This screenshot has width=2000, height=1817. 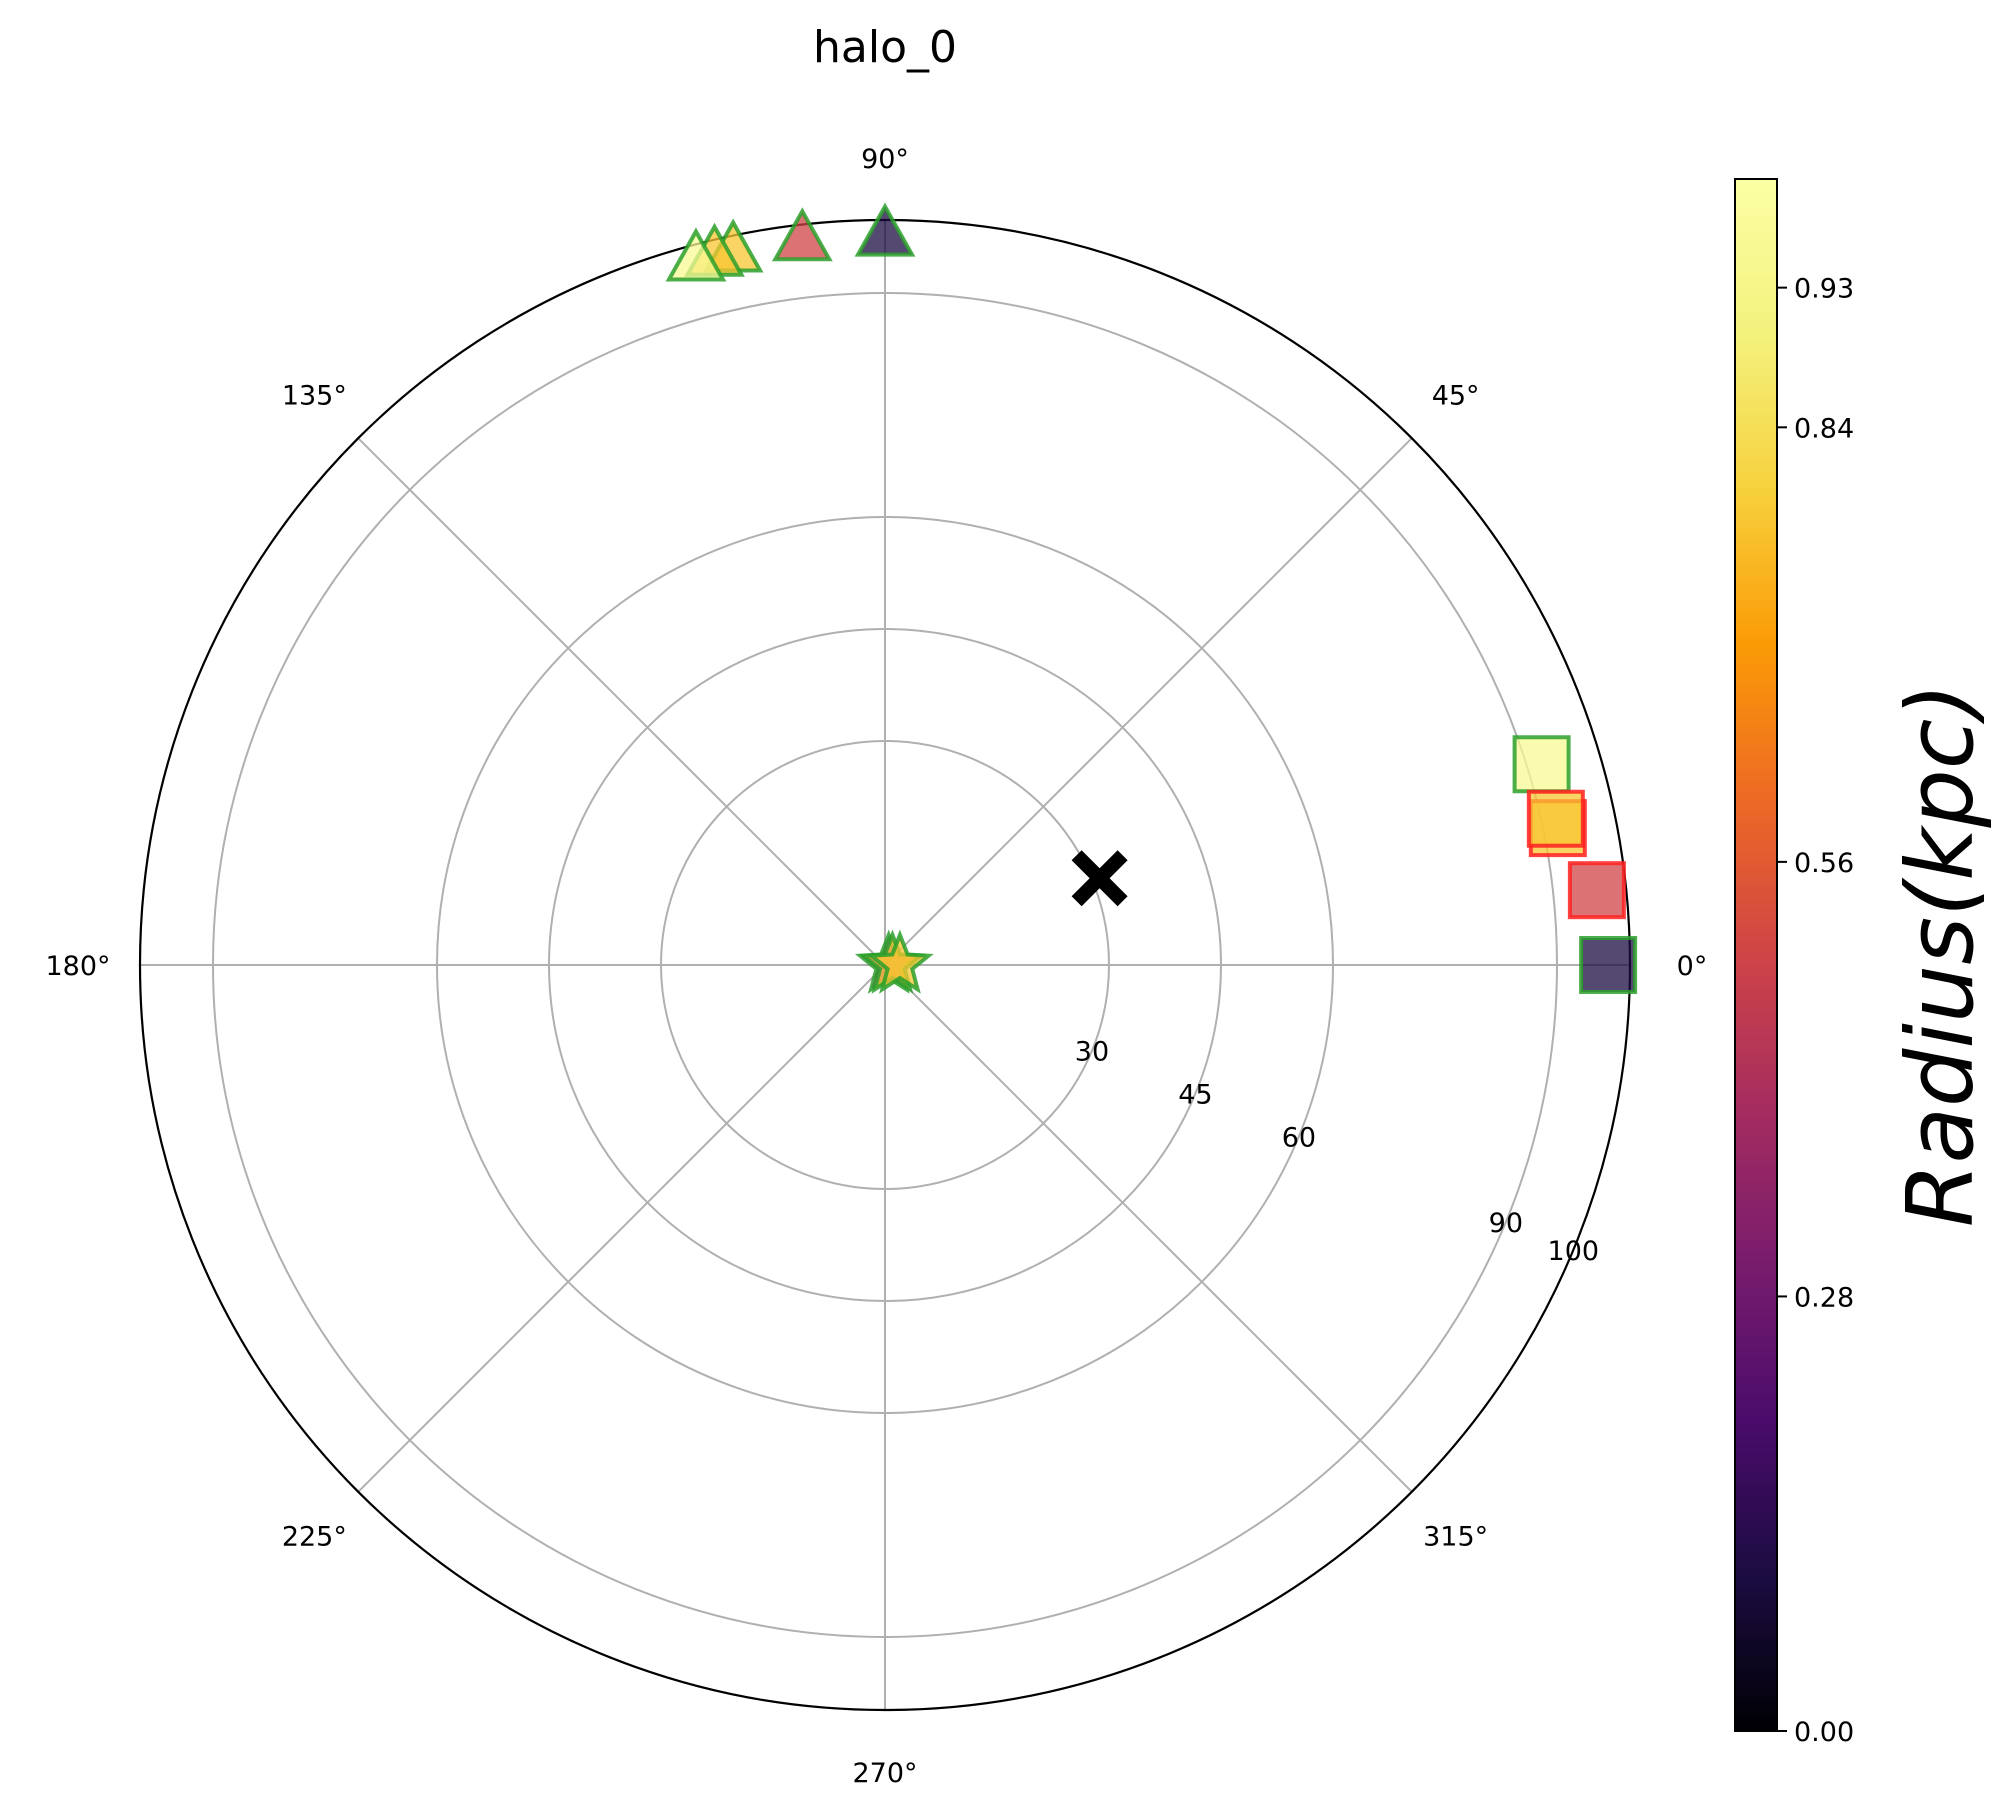 What do you see at coordinates (1506, 1223) in the screenshot?
I see `radial-tick-label: 90` at bounding box center [1506, 1223].